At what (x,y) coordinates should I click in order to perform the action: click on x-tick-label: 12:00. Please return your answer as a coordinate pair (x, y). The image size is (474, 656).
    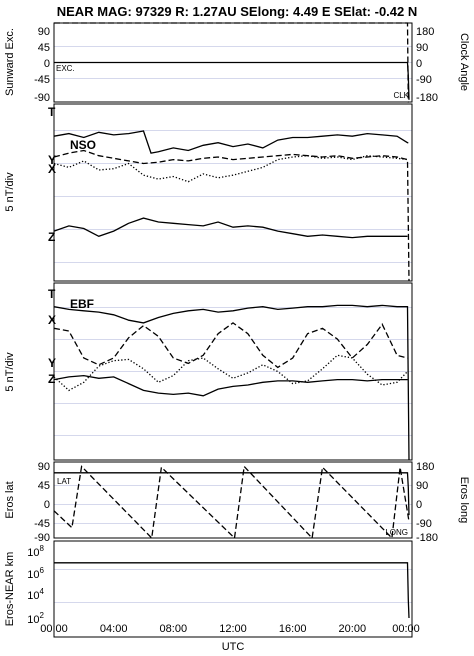
    Looking at the image, I should click on (233, 629).